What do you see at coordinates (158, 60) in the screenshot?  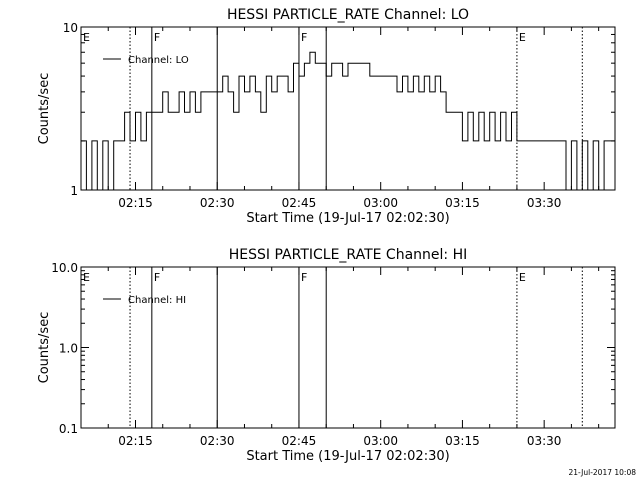 I see `legend-label: Channel: LO` at bounding box center [158, 60].